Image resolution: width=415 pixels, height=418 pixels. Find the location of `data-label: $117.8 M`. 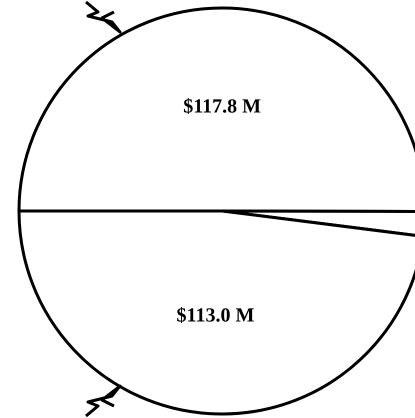

data-label: $117.8 M is located at coordinates (222, 107).